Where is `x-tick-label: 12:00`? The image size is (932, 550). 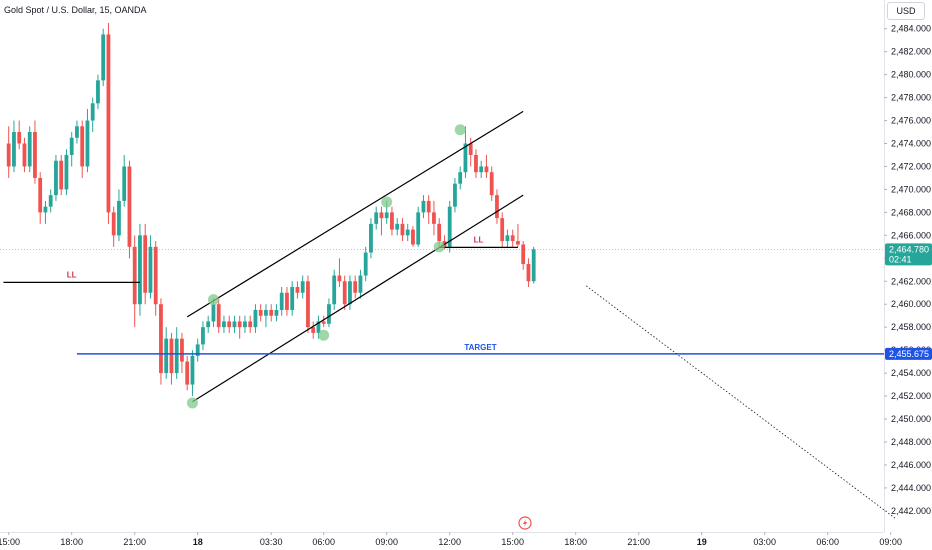 x-tick-label: 12:00 is located at coordinates (449, 542).